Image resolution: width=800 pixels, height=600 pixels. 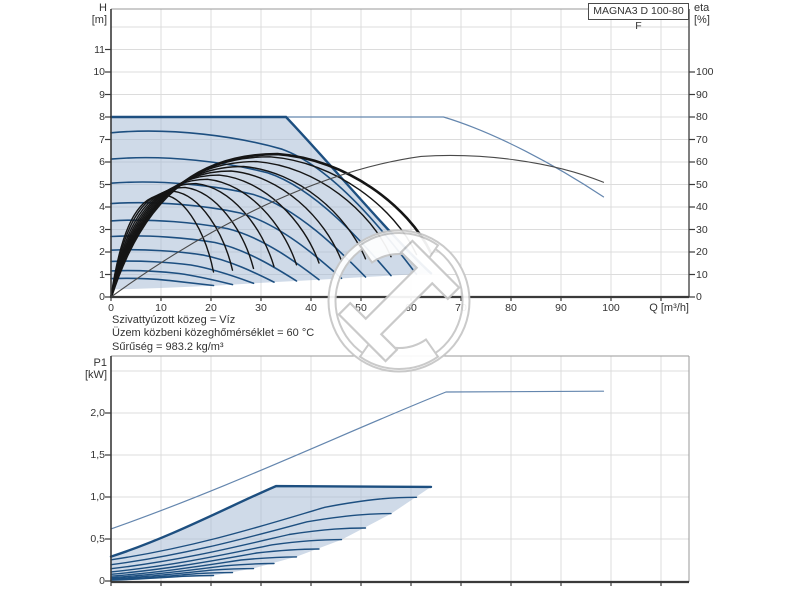 I want to click on h-axis-unit: [m], so click(x=99, y=20).